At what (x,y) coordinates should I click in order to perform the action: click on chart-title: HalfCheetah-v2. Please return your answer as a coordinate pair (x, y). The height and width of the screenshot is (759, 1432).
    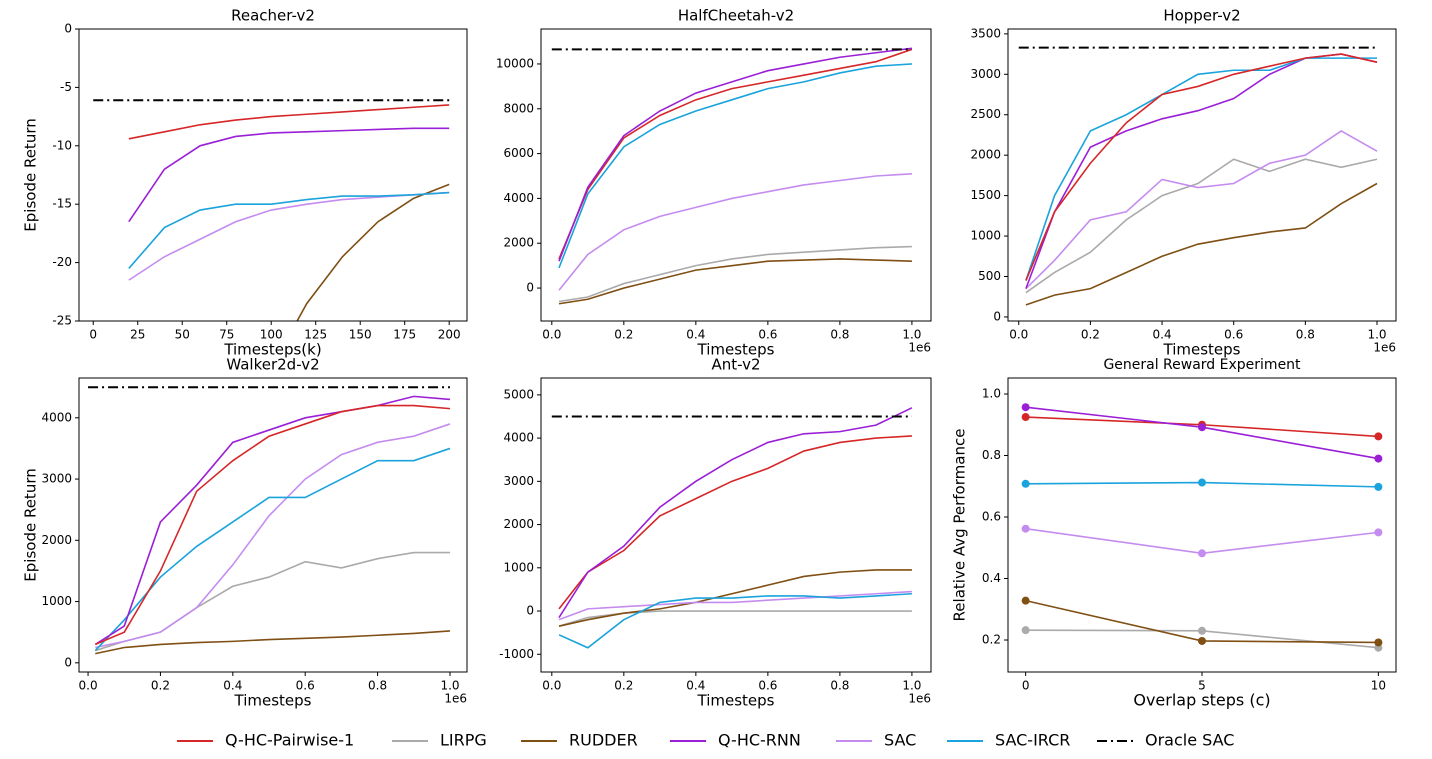
    Looking at the image, I should click on (736, 16).